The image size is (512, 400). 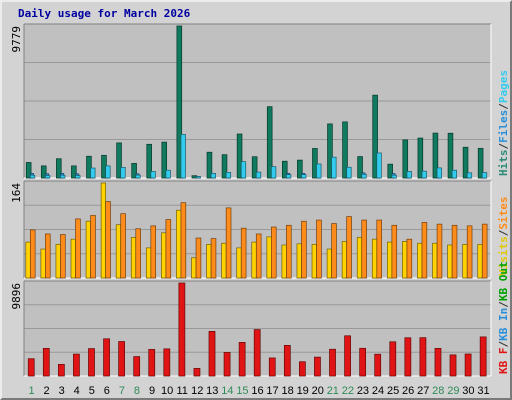 What do you see at coordinates (503, 256) in the screenshot?
I see `legend-text: Visits` at bounding box center [503, 256].